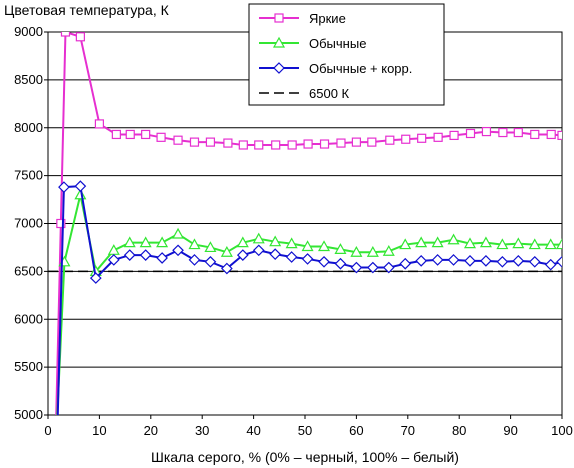 This screenshot has height=468, width=574. I want to click on y-axis-title: Цветовая температура, К, so click(87, 10).